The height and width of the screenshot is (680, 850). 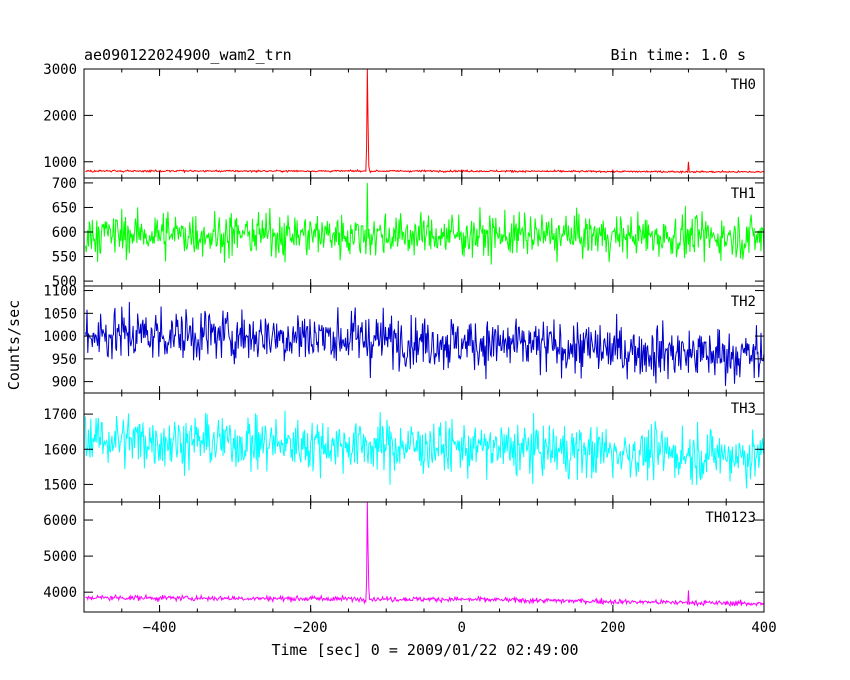 What do you see at coordinates (612, 628) in the screenshot?
I see `x-tick-label: 200` at bounding box center [612, 628].